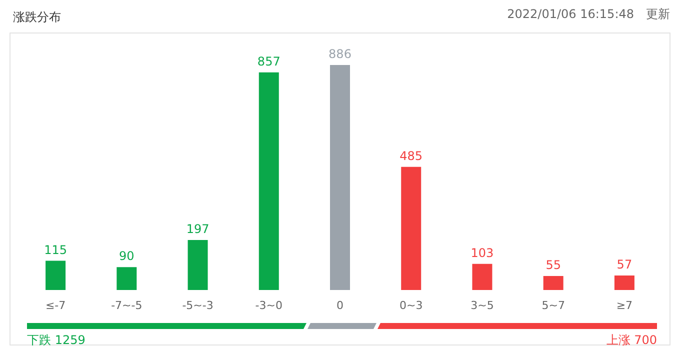 The width and height of the screenshot is (680, 358). Describe the element at coordinates (56, 249) in the screenshot. I see `data-label: 115` at that location.